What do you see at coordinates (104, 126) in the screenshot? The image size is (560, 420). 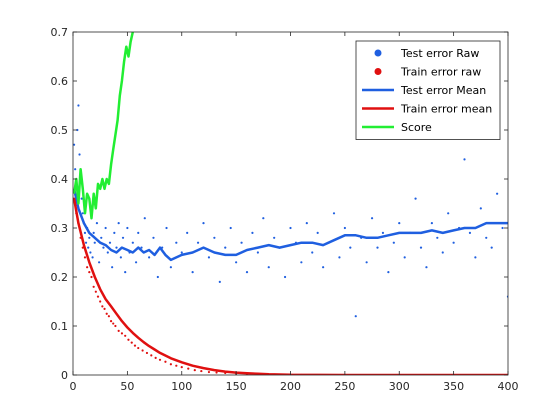 I see `series-4-line` at bounding box center [104, 126].